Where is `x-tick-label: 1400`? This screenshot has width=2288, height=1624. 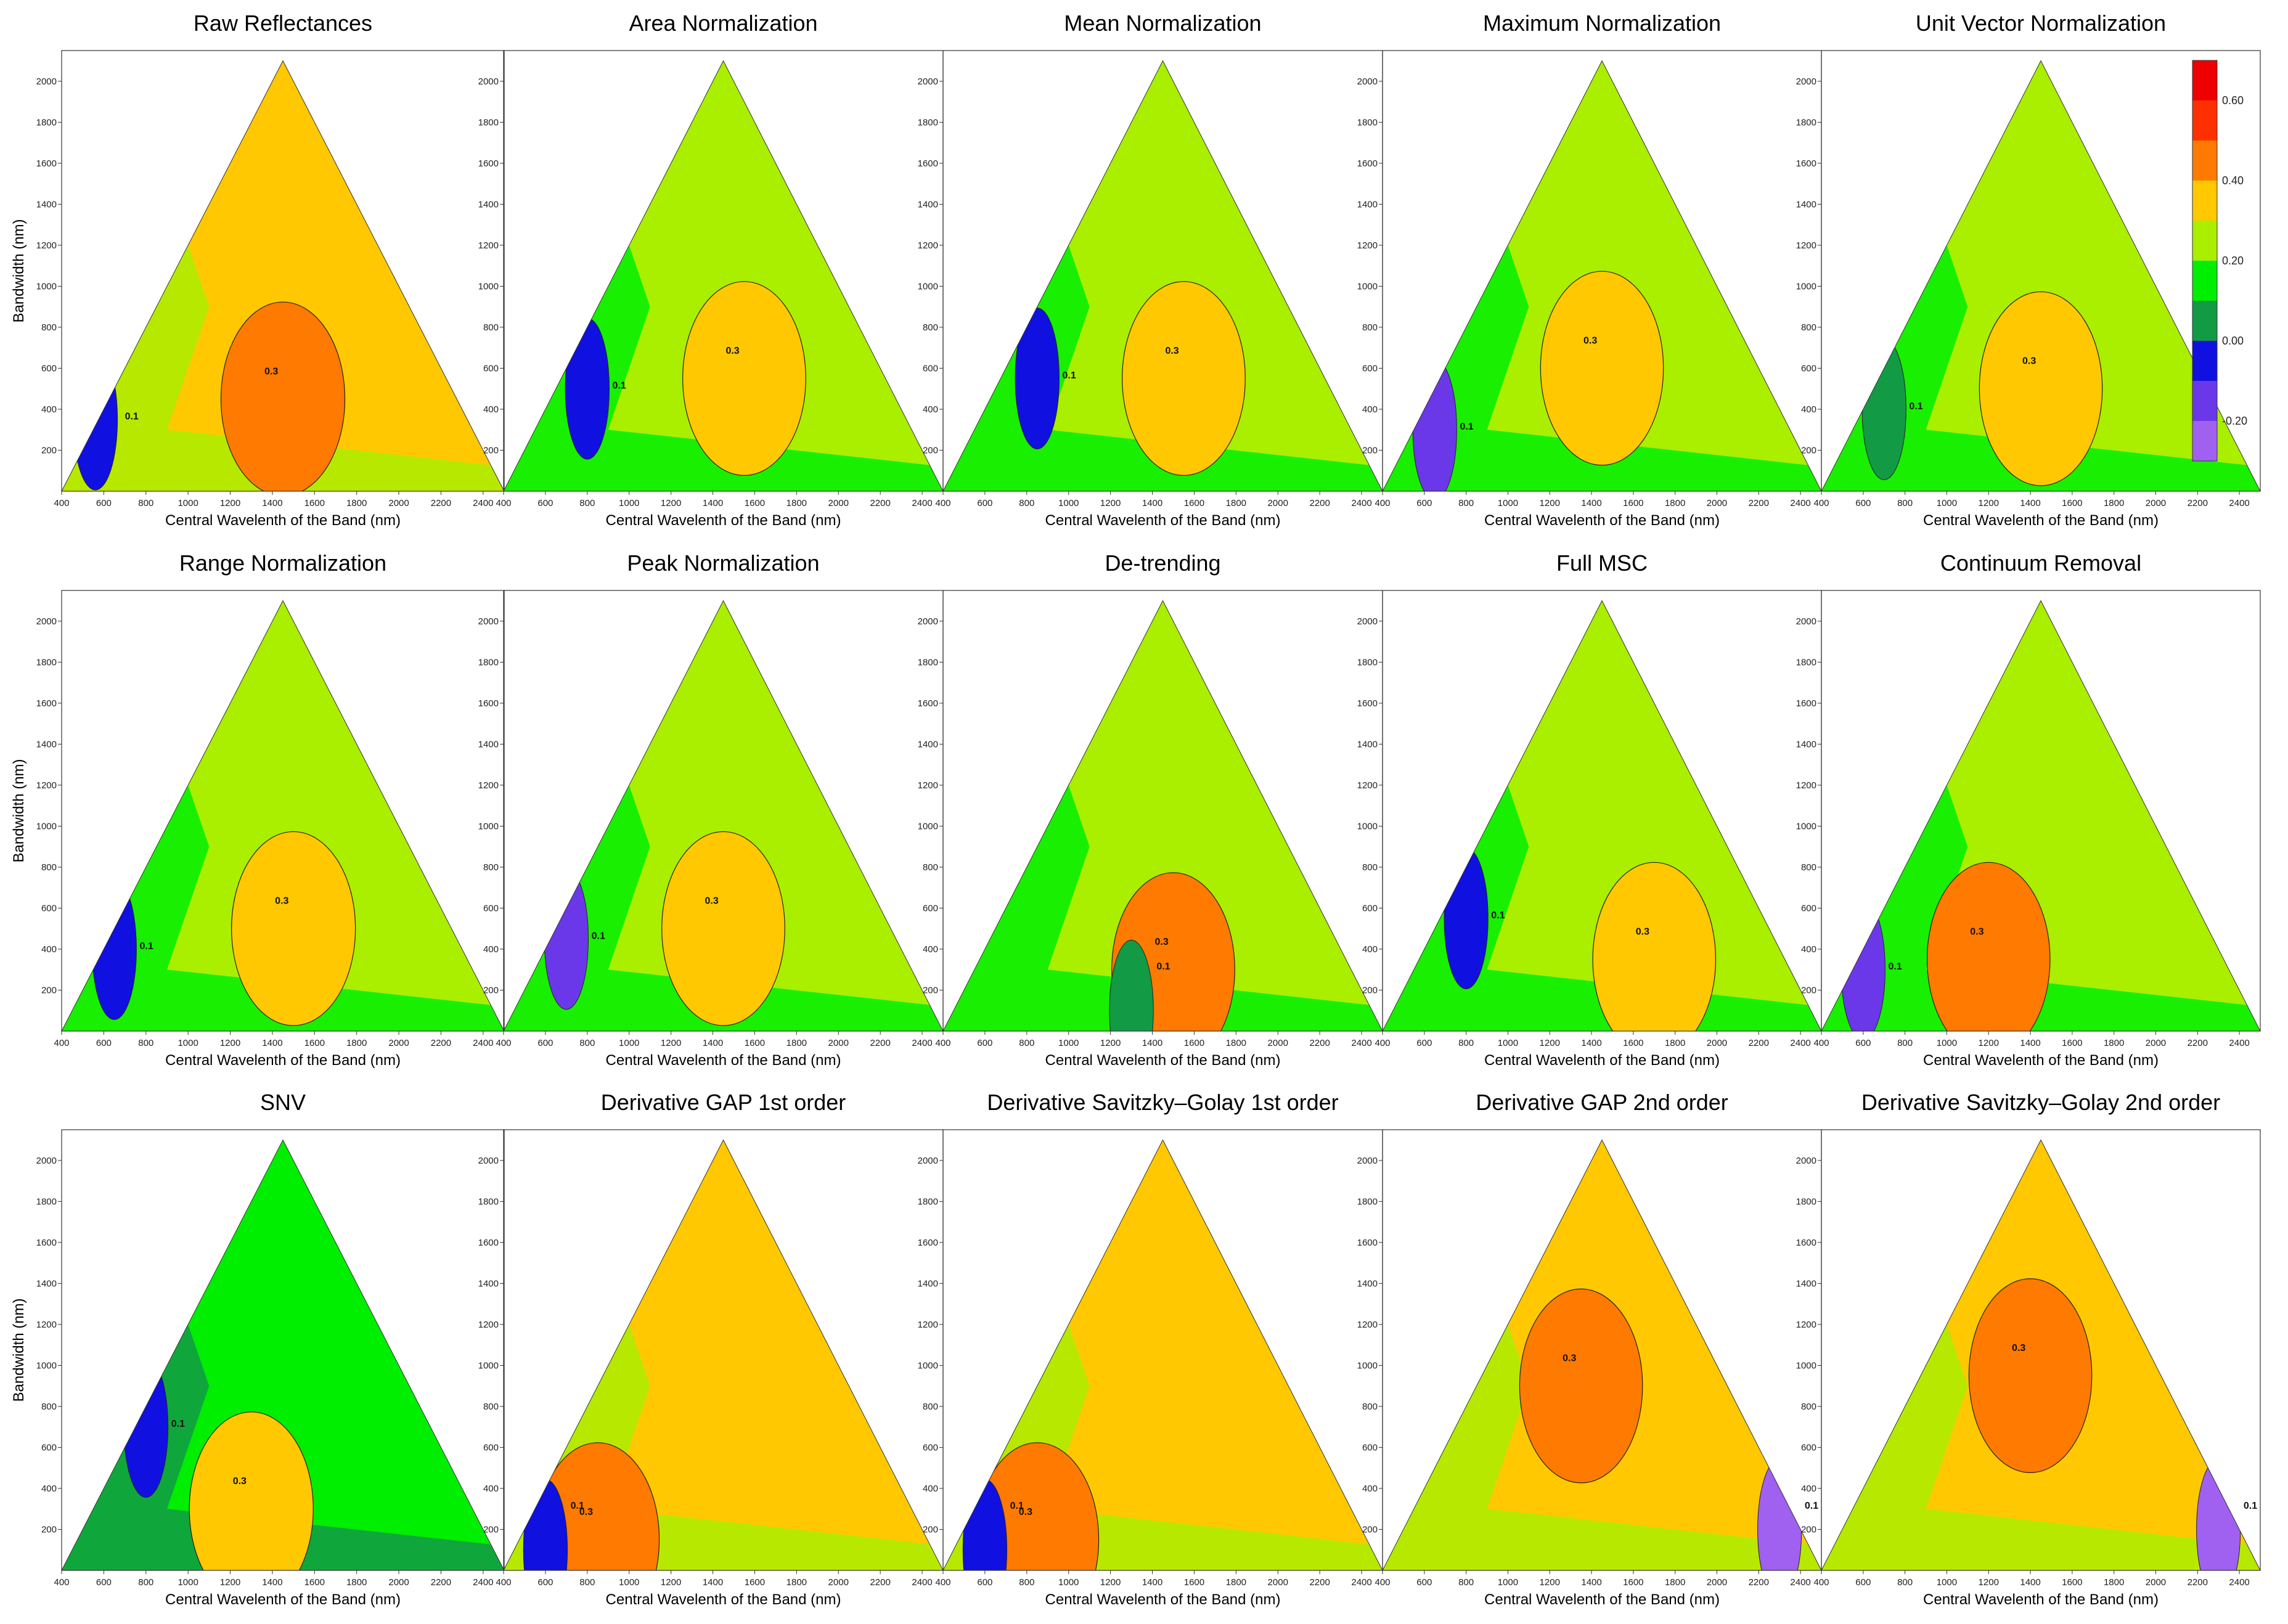 x-tick-label: 1400 is located at coordinates (2030, 503).